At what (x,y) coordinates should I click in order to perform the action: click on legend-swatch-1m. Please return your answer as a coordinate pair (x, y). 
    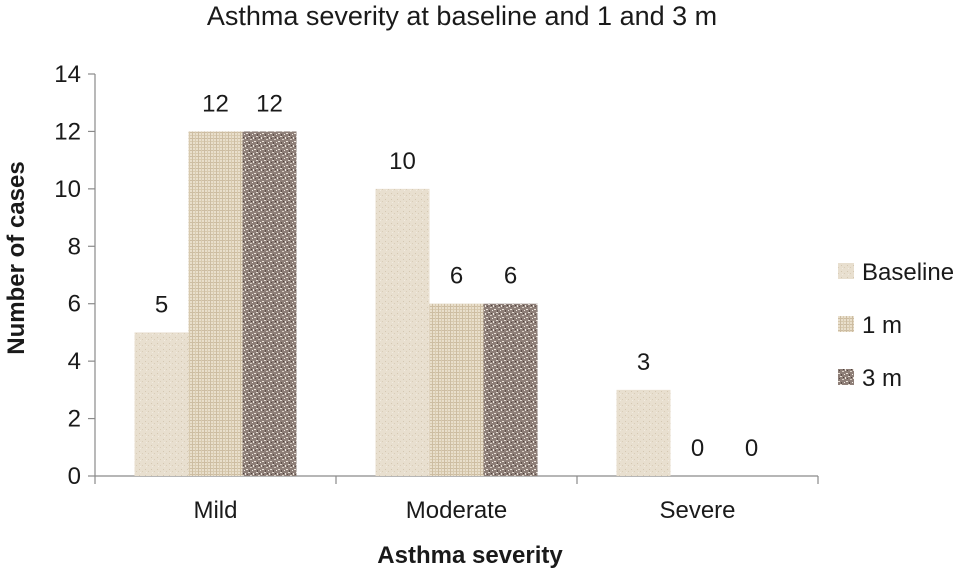
    Looking at the image, I should click on (846, 324).